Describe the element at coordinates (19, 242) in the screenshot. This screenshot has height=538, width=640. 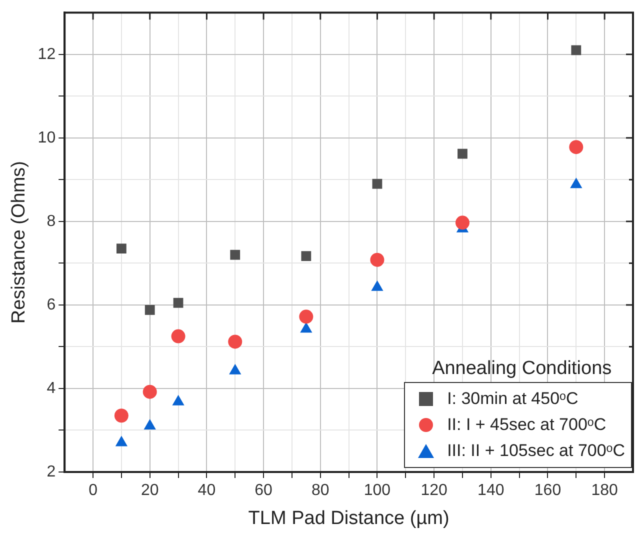
I see `y-axis-title: Resistance (Ohms)` at that location.